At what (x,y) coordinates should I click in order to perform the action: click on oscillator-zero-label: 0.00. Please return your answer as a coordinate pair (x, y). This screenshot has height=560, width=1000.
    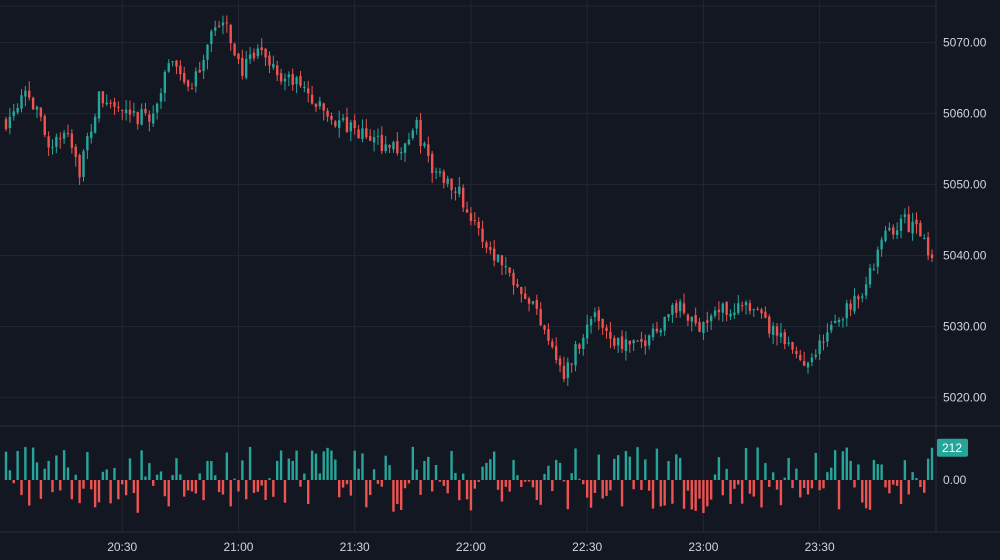
    Looking at the image, I should click on (955, 480).